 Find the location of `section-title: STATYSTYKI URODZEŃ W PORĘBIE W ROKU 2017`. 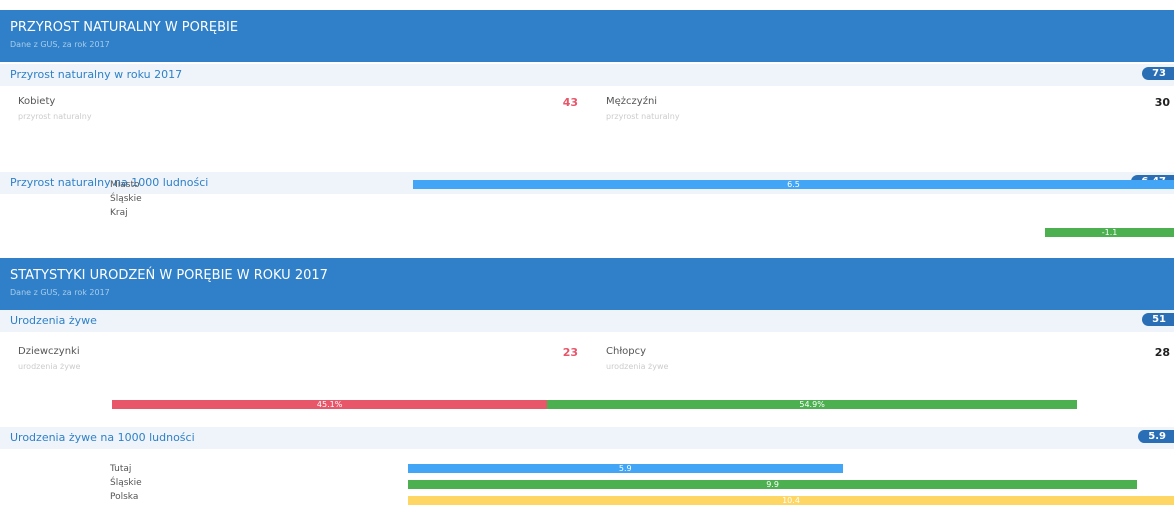

section-title: STATYSTYKI URODZEŃ W PORĘBIE W ROKU 2017 is located at coordinates (169, 275).